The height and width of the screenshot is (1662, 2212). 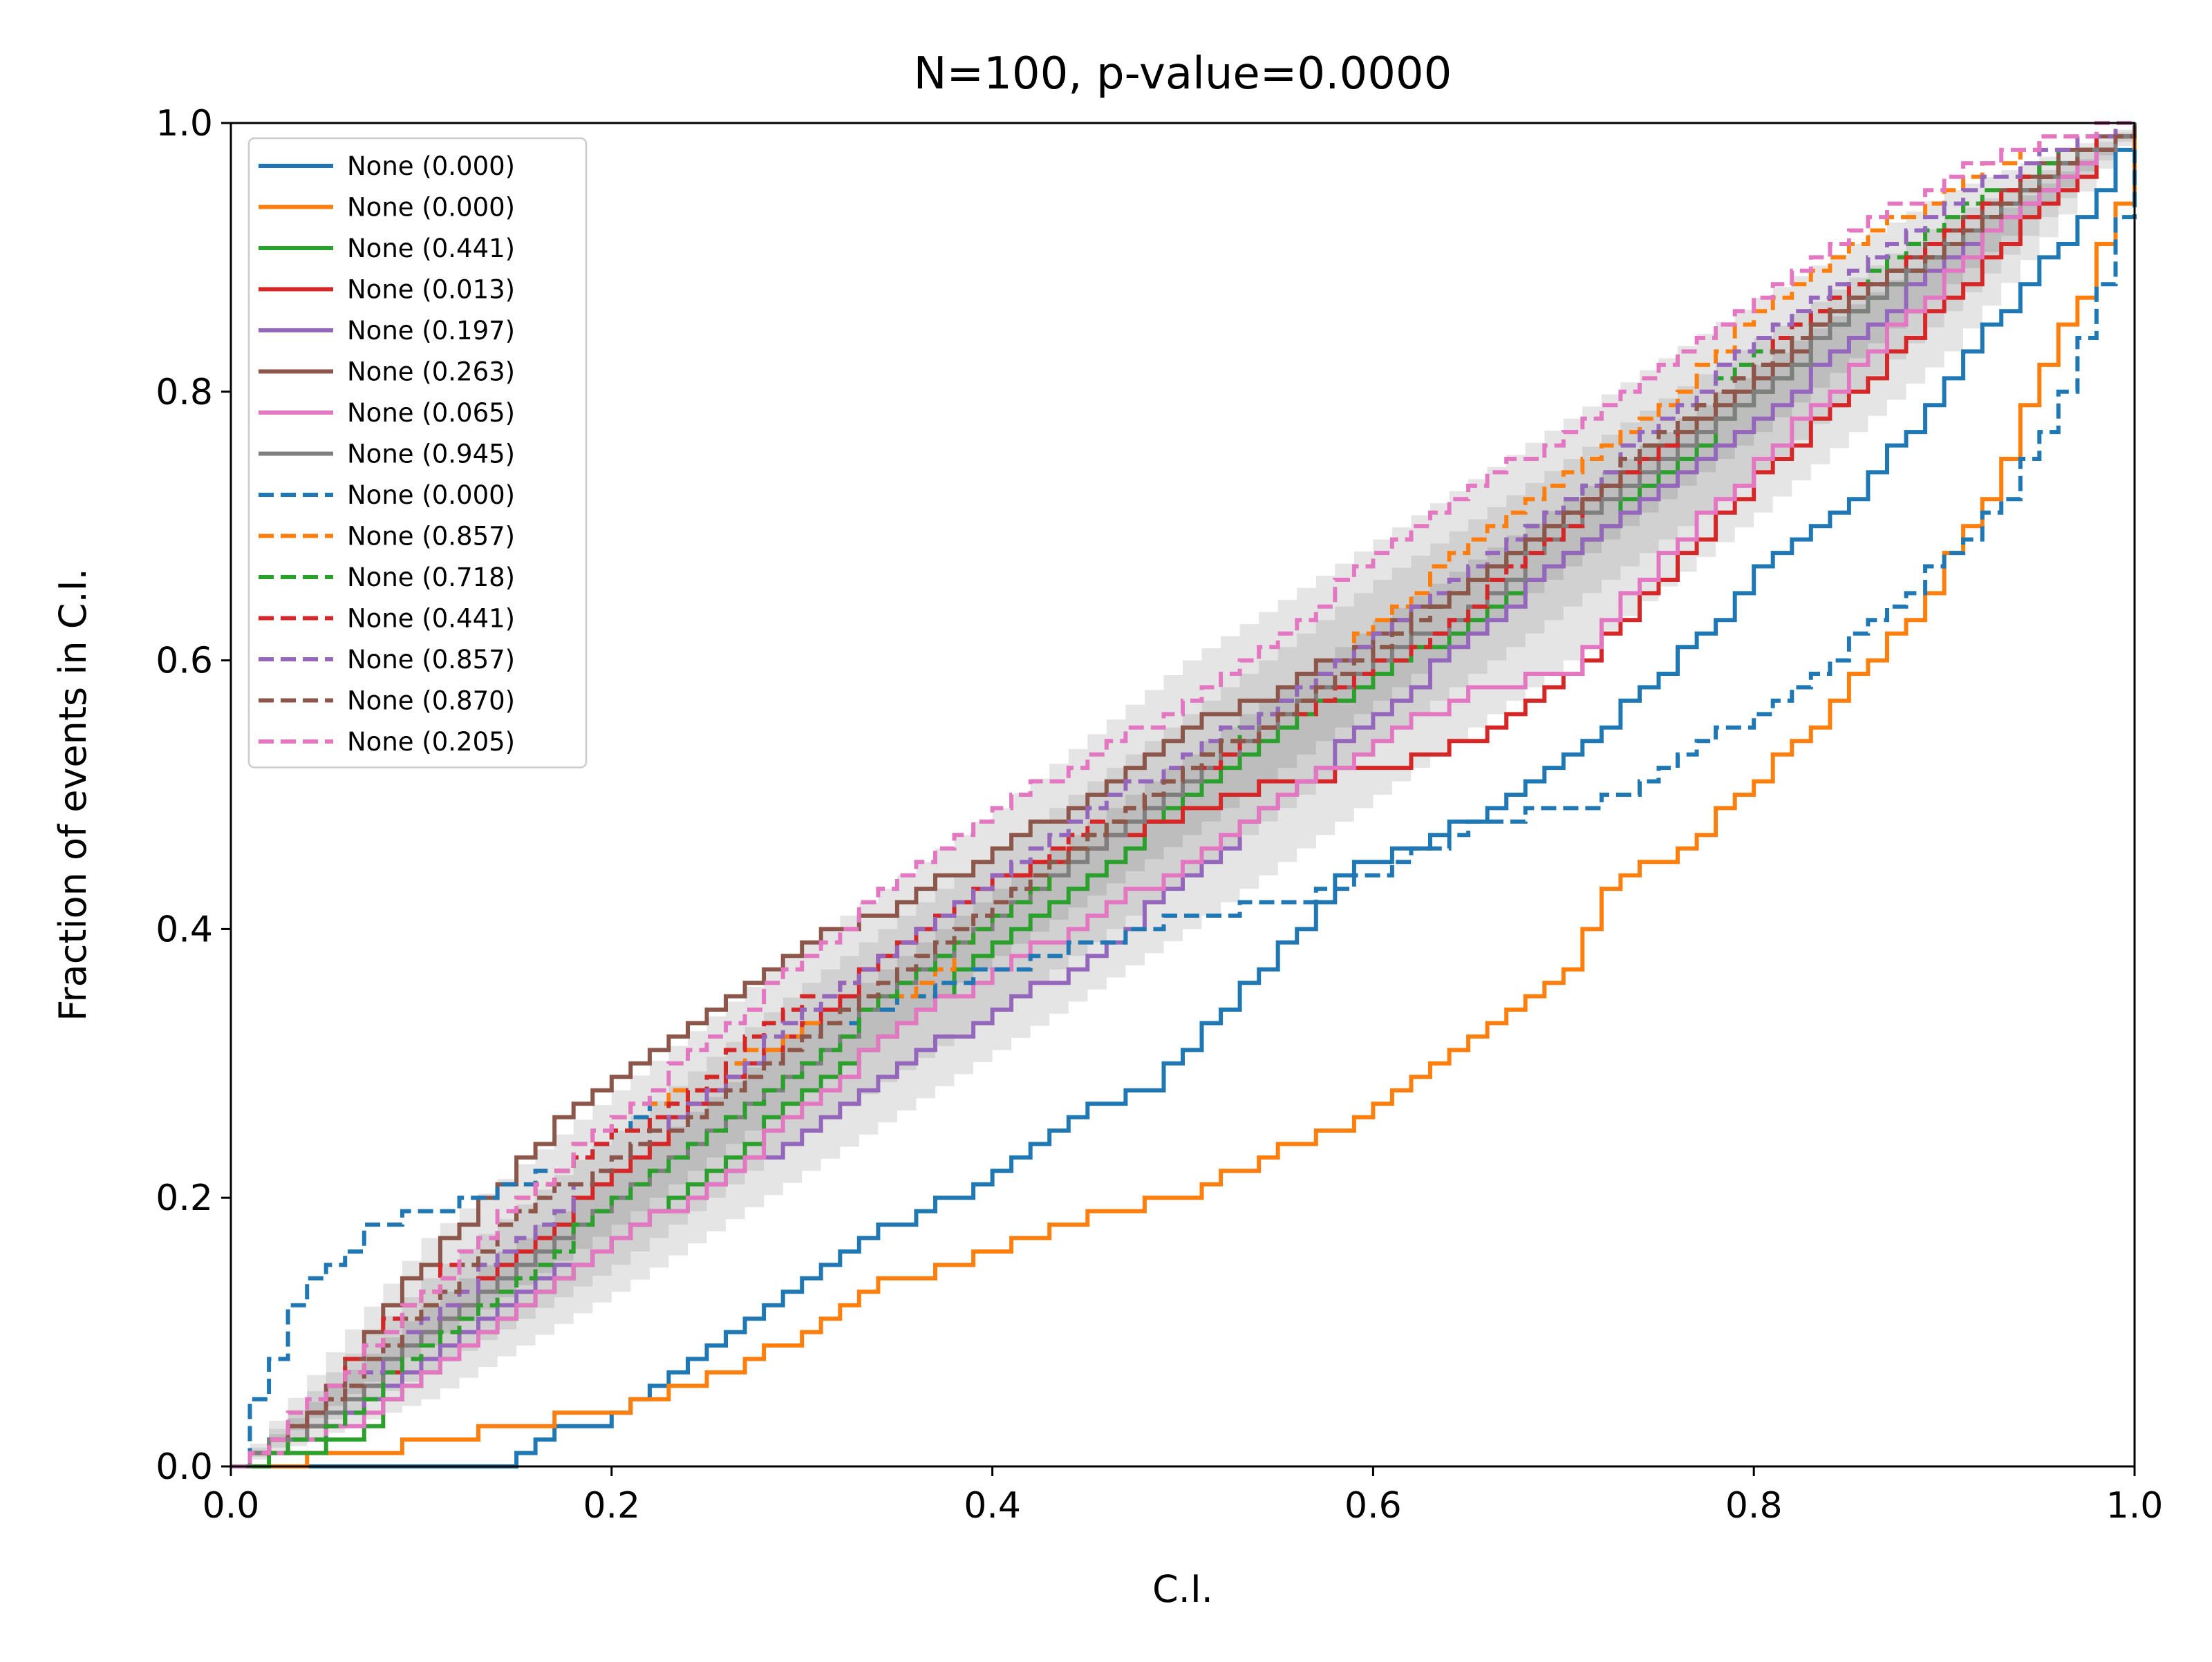 I want to click on x-tick-label: 0.2, so click(x=611, y=1506).